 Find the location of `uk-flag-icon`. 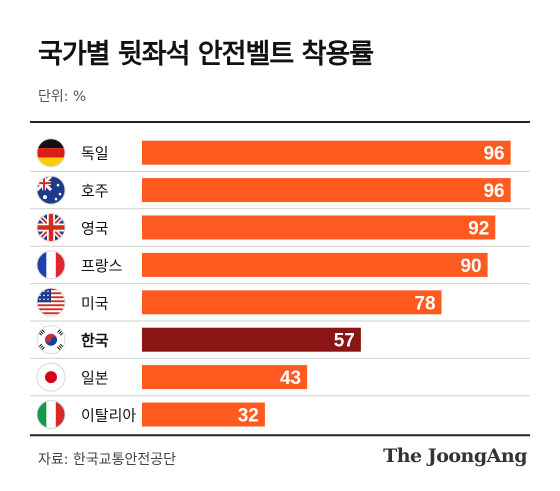

uk-flag-icon is located at coordinates (51, 227).